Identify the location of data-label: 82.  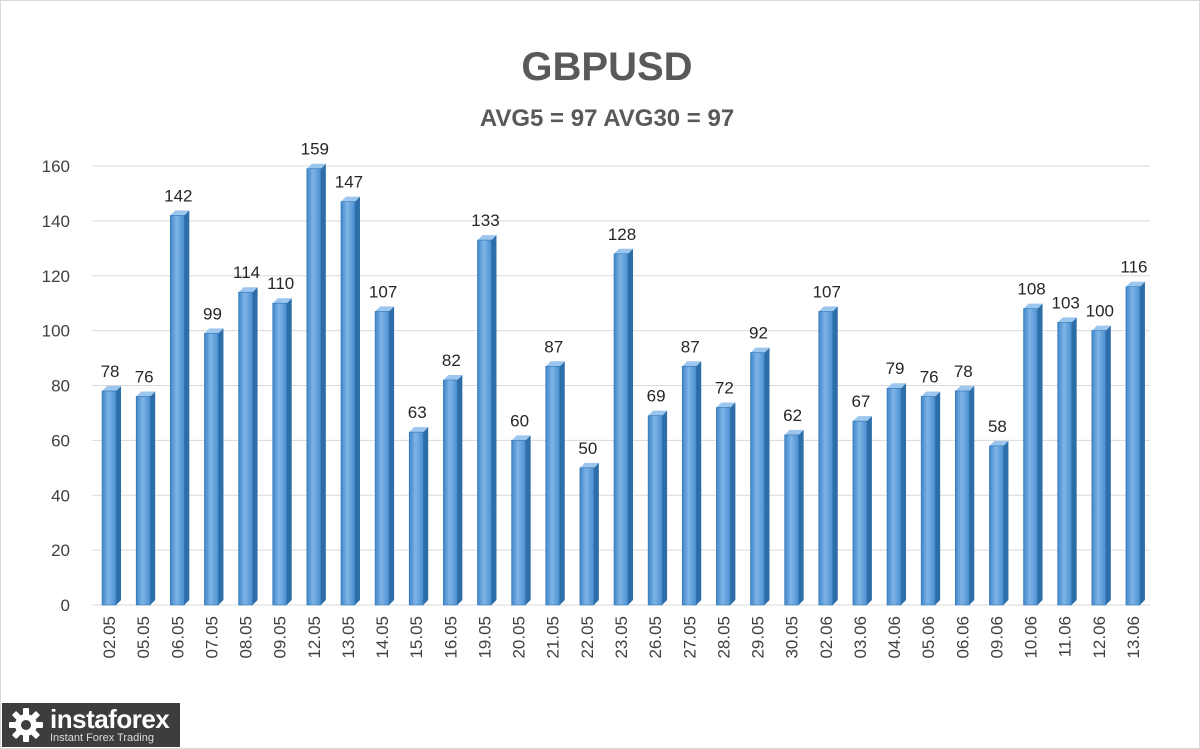
(451, 360).